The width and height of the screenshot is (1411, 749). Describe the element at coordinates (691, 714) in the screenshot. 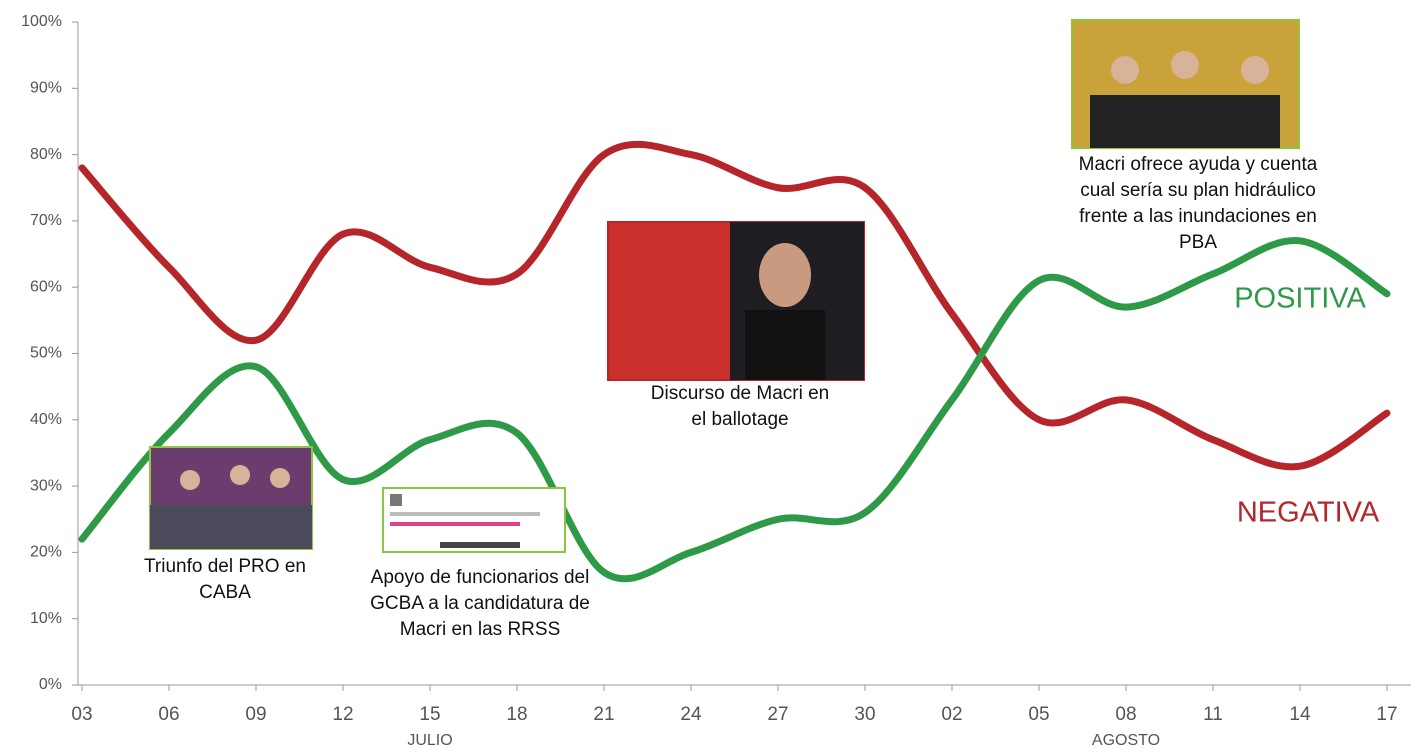

I see `x-tick-label: 24` at that location.